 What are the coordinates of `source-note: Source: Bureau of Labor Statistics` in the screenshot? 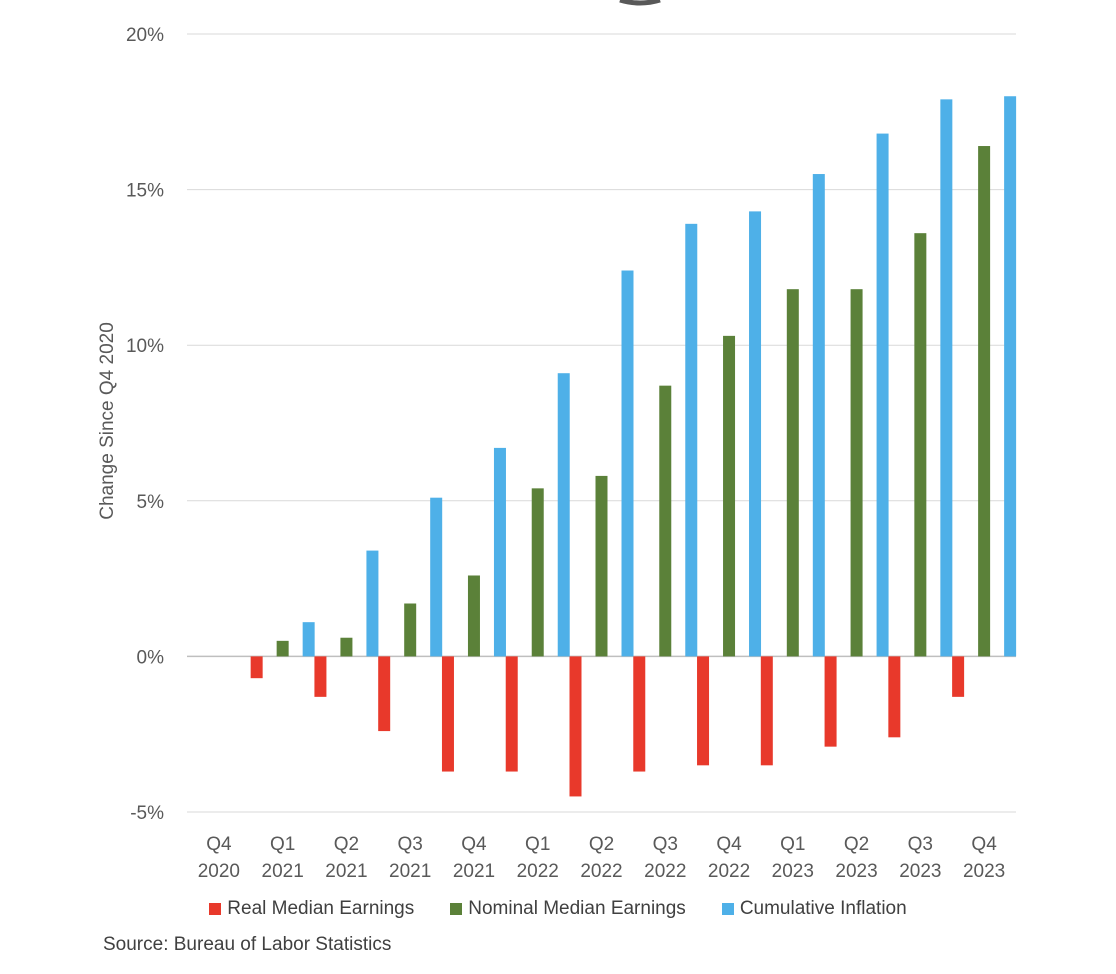 It's located at (247, 944).